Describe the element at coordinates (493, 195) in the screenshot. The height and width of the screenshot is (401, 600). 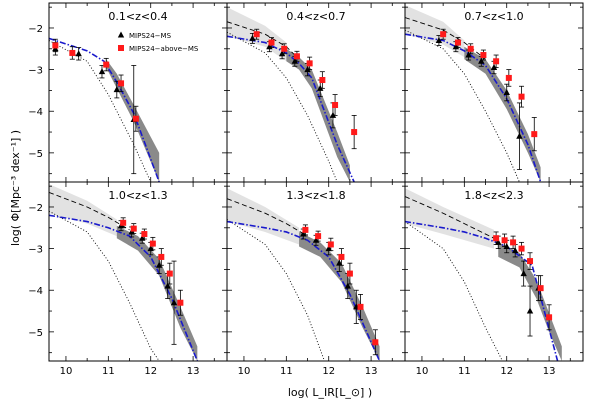
I see `panel-title: 1.8<z<2.3` at that location.